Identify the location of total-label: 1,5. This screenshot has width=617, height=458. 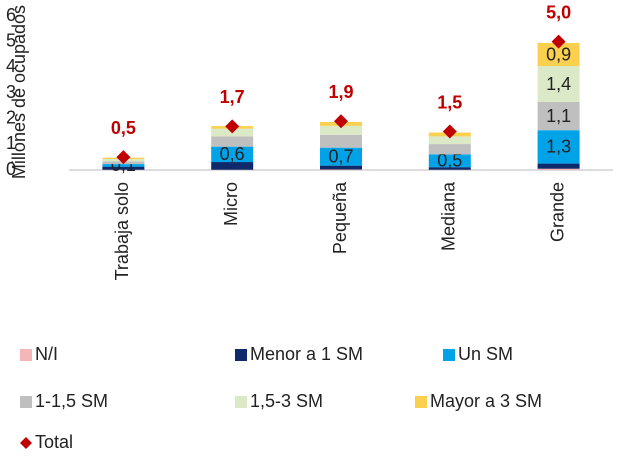
(449, 102).